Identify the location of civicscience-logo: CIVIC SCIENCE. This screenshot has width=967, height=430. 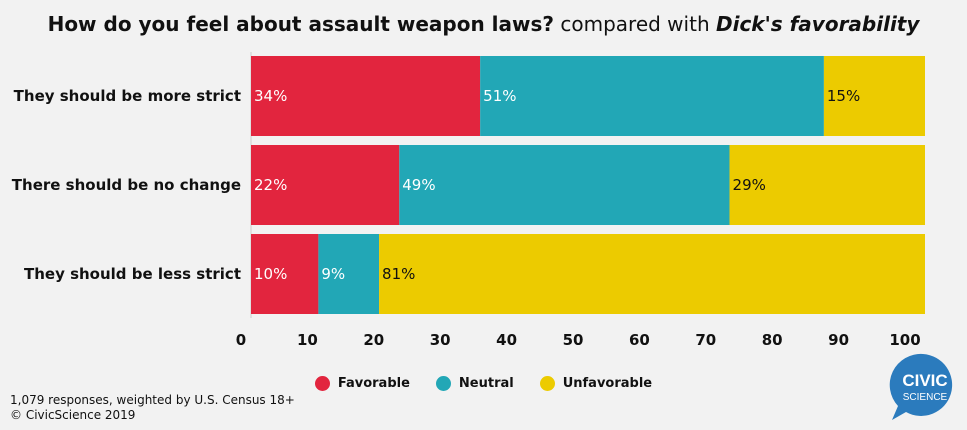
(921, 386).